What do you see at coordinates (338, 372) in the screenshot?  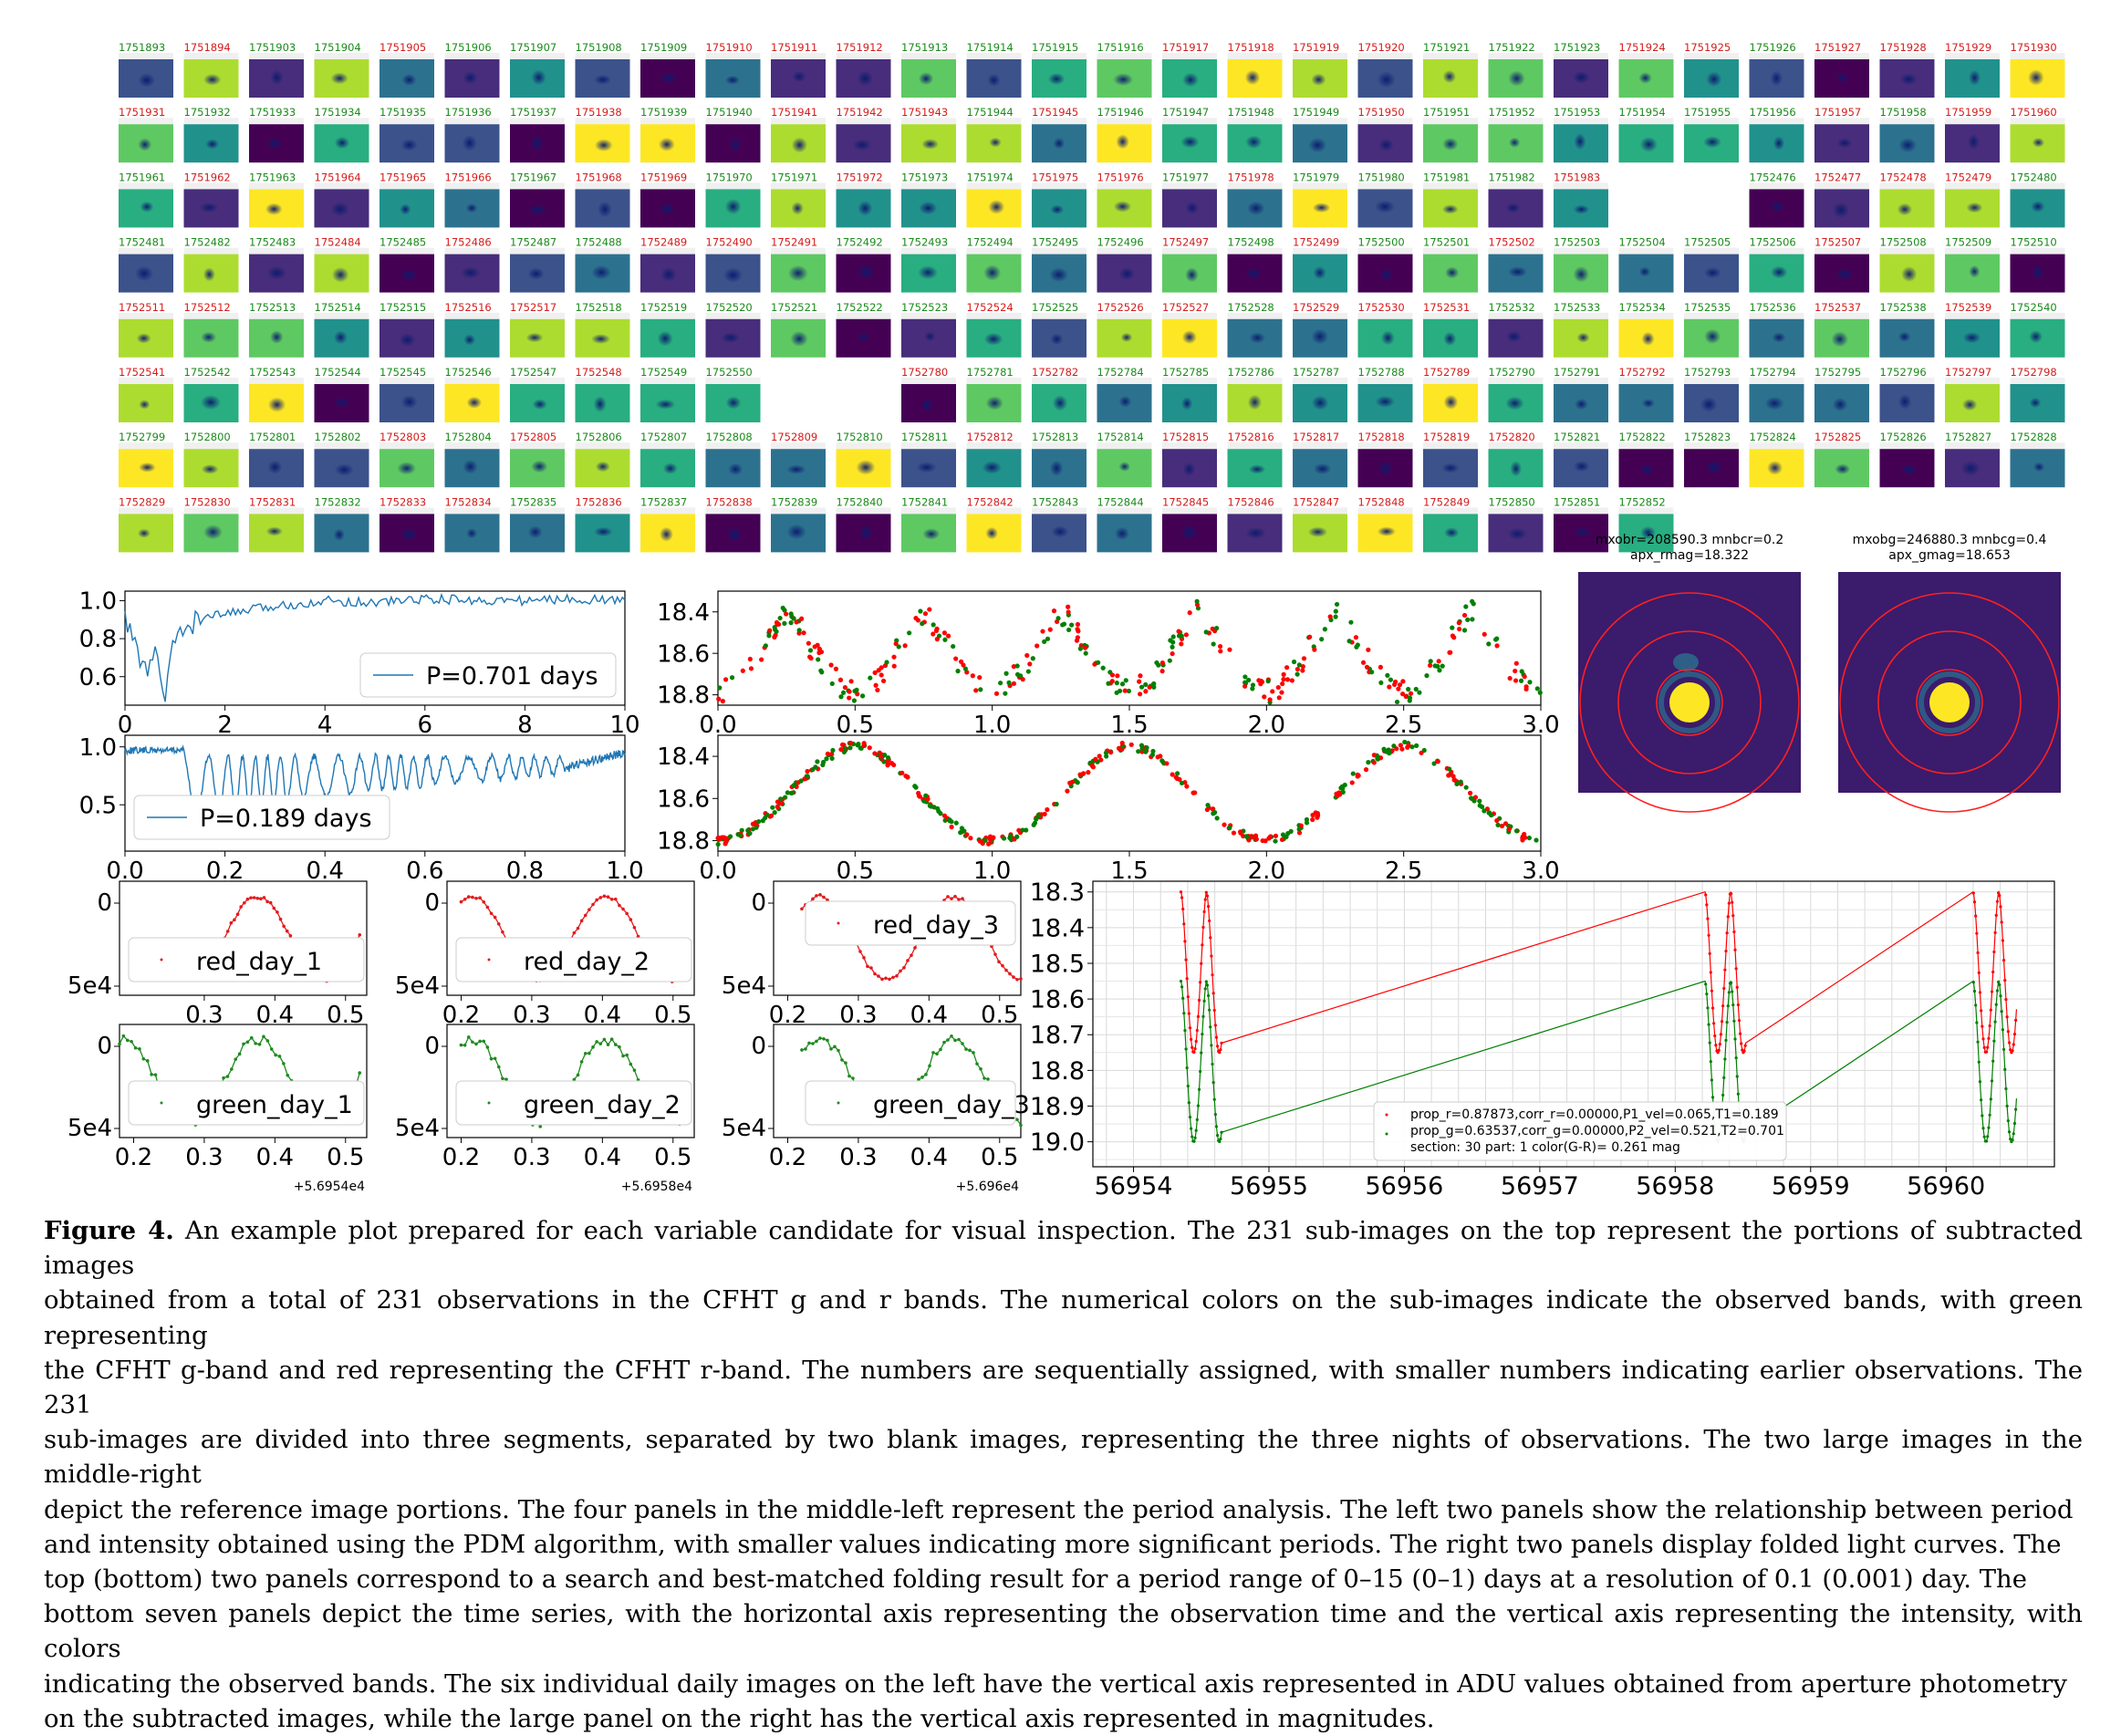 I see `thumbnail-id-label: 1752544` at bounding box center [338, 372].